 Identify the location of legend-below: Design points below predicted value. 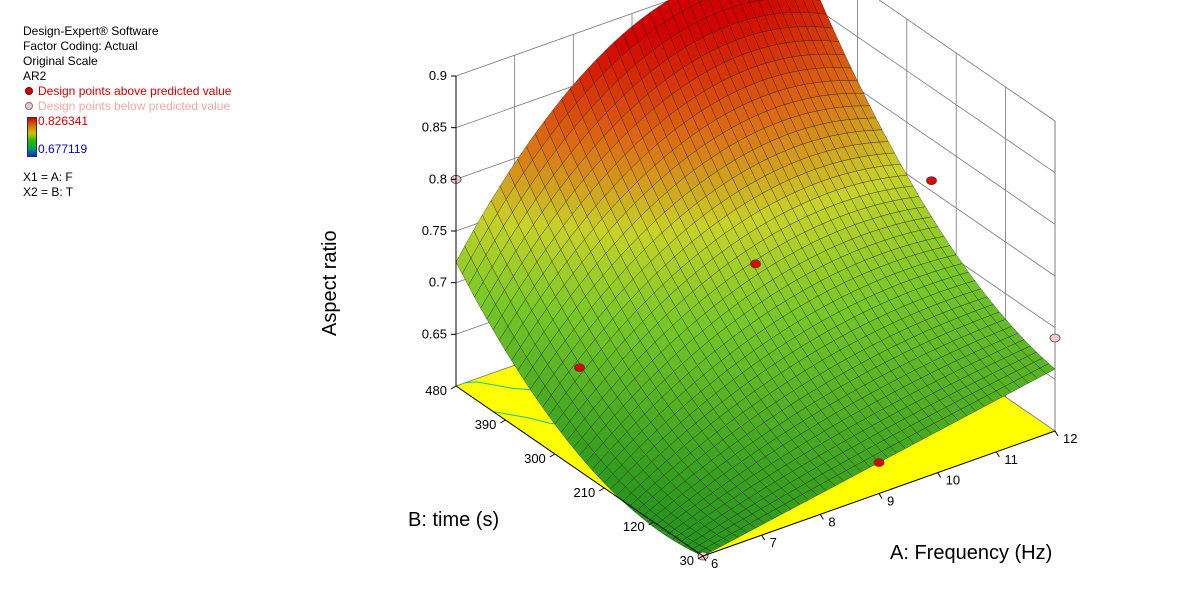
(127, 106).